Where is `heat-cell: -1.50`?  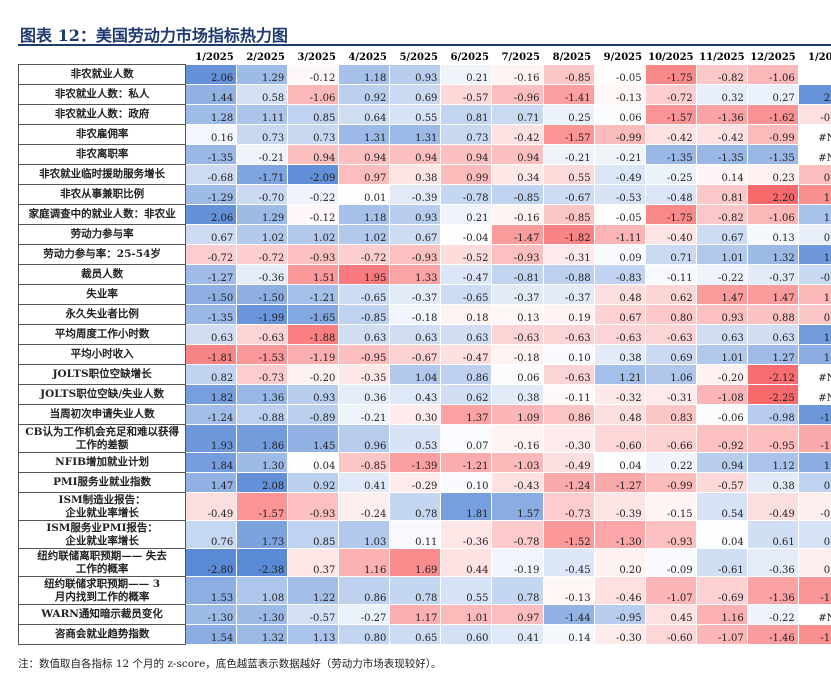
heat-cell: -1.50 is located at coordinates (211, 294).